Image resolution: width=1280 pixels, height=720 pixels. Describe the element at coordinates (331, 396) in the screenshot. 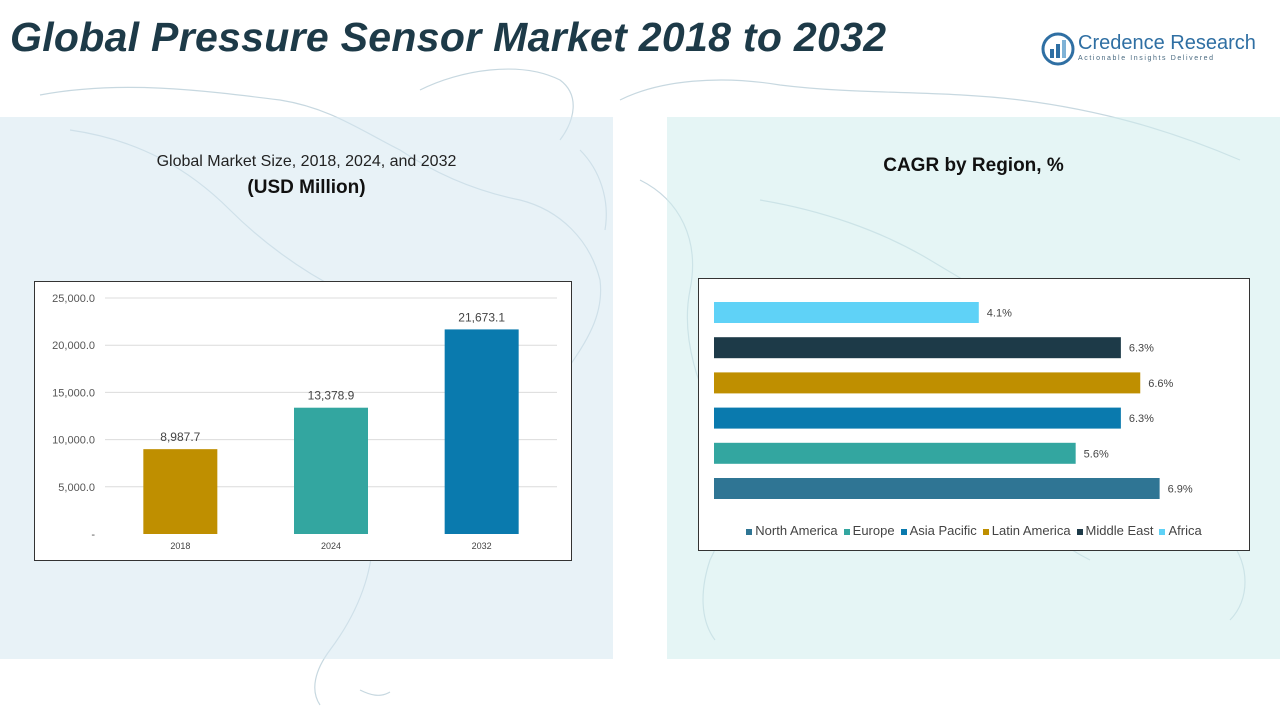

I see `data-label: 13,378.9` at that location.